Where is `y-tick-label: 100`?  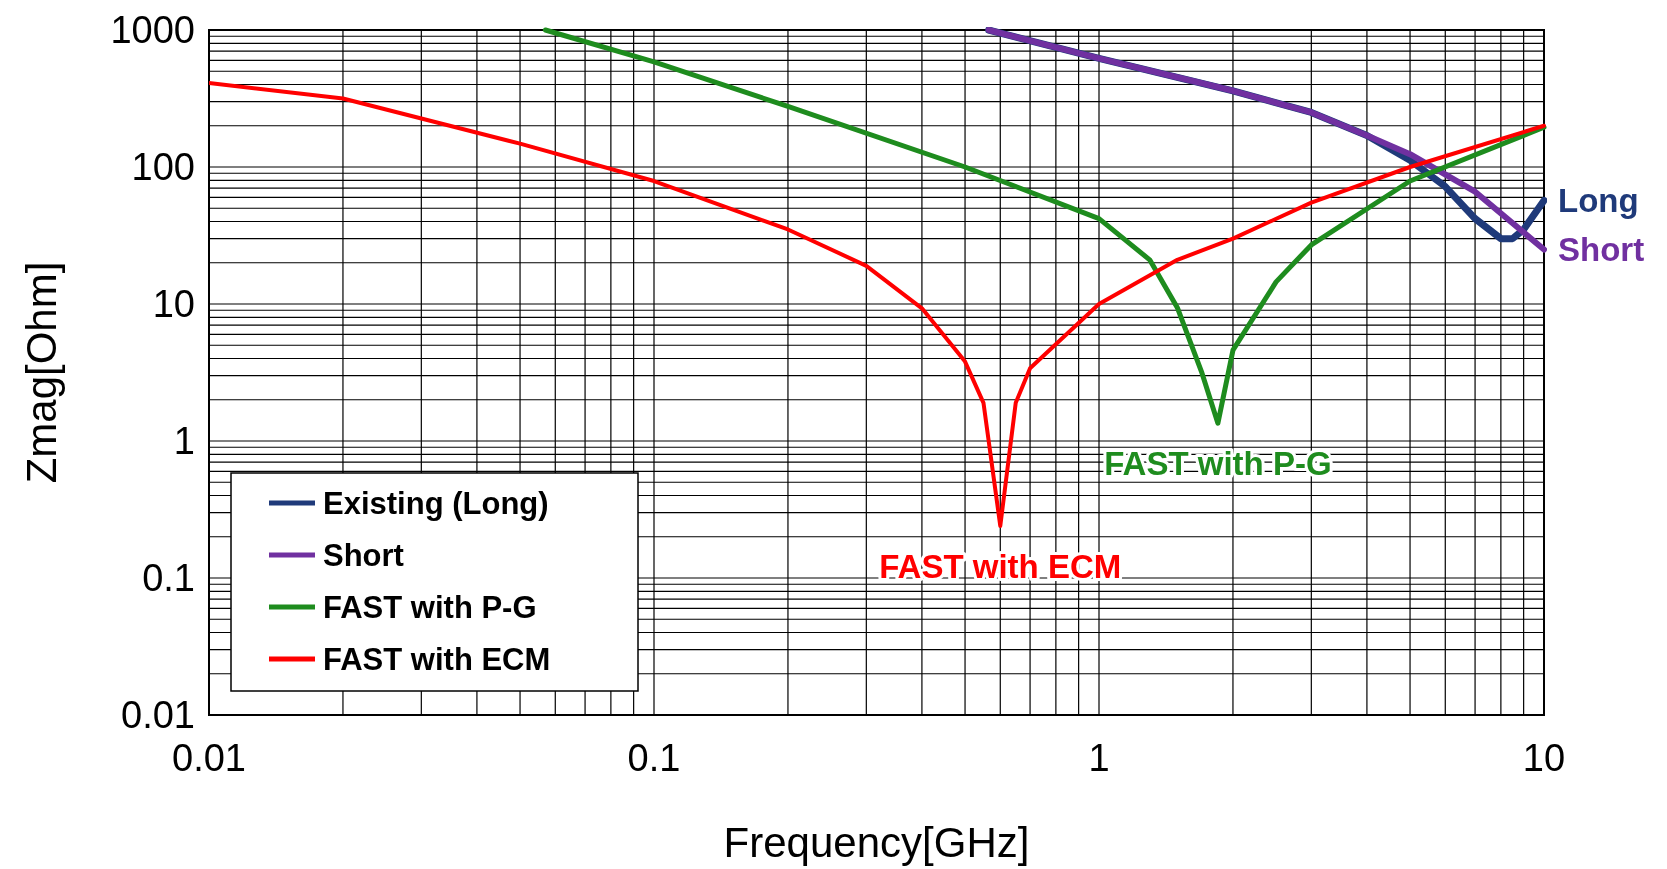
y-tick-label: 100 is located at coordinates (163, 167).